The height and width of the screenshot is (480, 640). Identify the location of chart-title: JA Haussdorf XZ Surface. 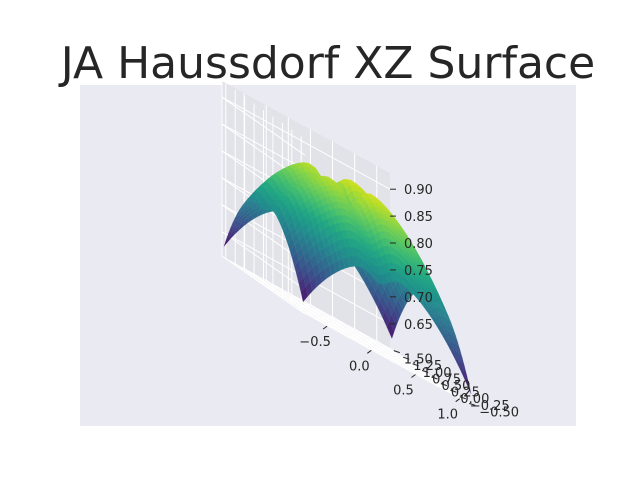
(326, 63).